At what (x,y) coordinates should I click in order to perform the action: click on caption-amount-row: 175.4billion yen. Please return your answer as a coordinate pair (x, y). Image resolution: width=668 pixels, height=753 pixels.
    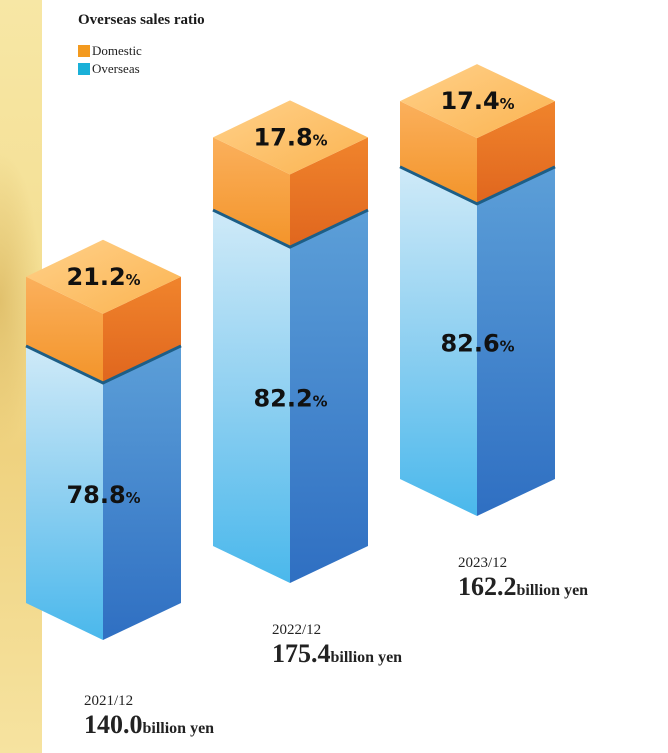
    Looking at the image, I should click on (337, 656).